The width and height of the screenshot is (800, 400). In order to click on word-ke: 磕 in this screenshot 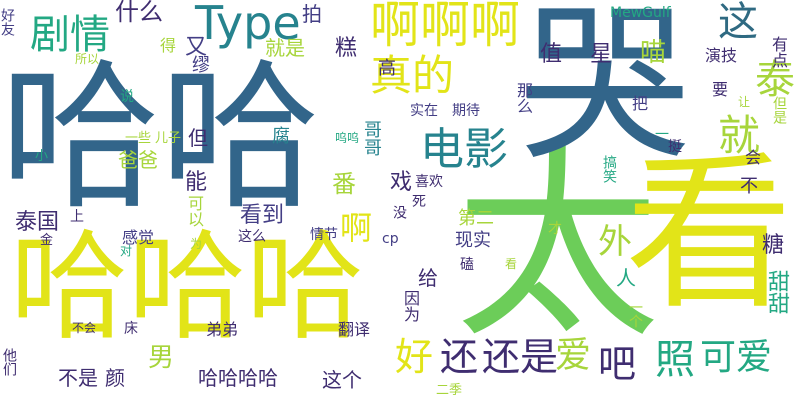, I will do `click(467, 265)`.